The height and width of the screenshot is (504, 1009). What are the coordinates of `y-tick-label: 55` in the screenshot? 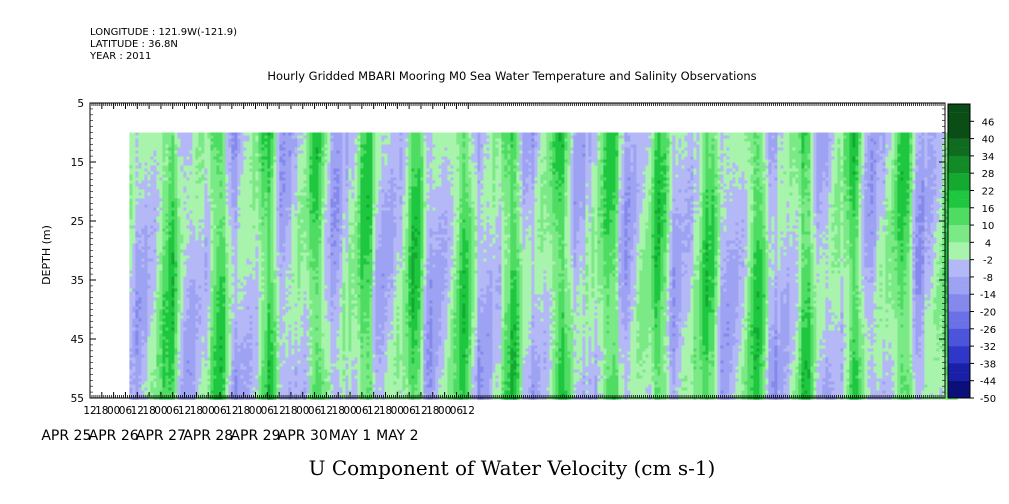 It's located at (77, 399).